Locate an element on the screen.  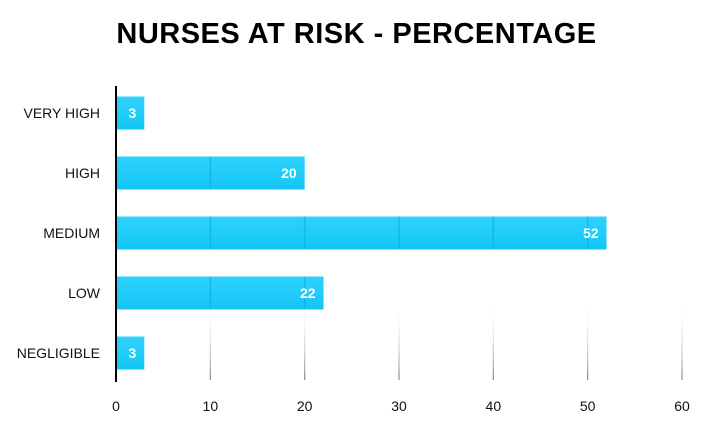
category-label: LOW is located at coordinates (84, 293).